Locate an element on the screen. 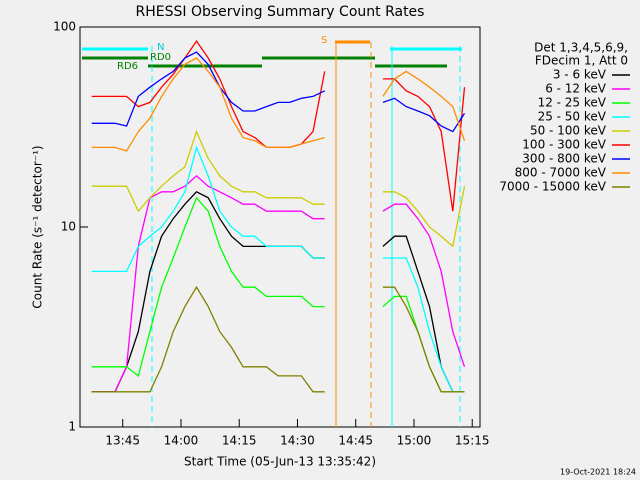  legend-header: FDecim 1, Att 0 is located at coordinates (581, 61).